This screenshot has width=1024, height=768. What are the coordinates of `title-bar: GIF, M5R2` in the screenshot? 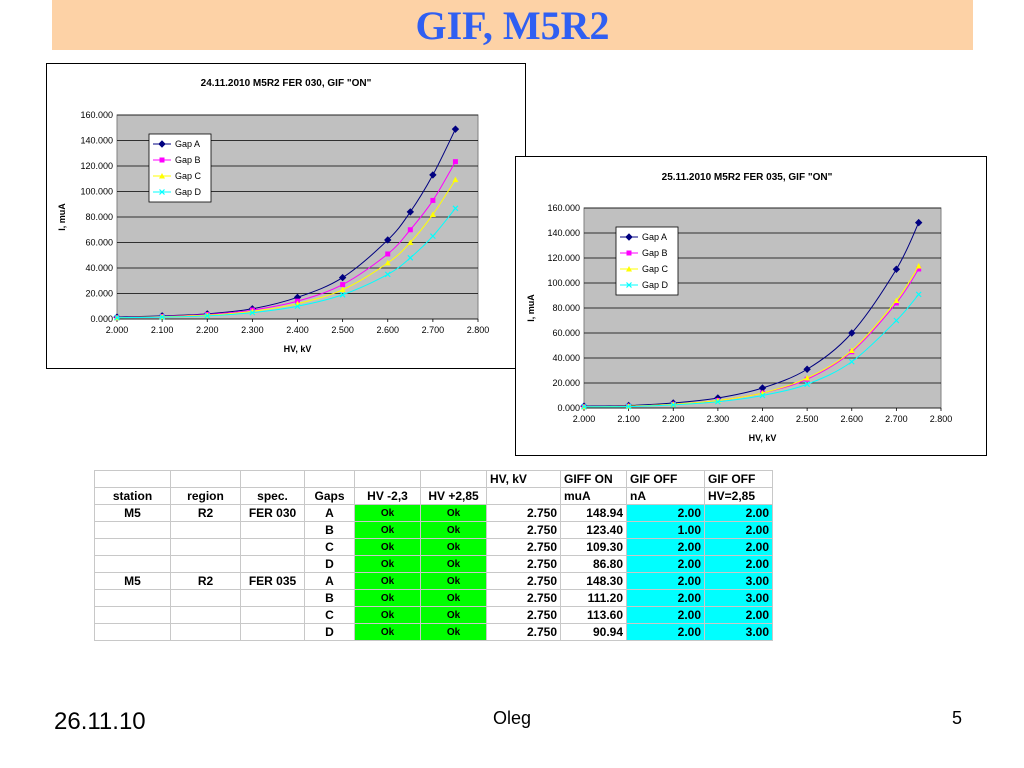 It's located at (512, 25).